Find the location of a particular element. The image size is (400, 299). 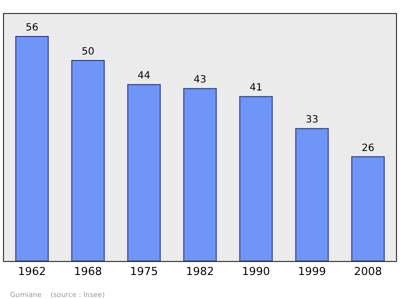

data-label: 43 is located at coordinates (200, 80).